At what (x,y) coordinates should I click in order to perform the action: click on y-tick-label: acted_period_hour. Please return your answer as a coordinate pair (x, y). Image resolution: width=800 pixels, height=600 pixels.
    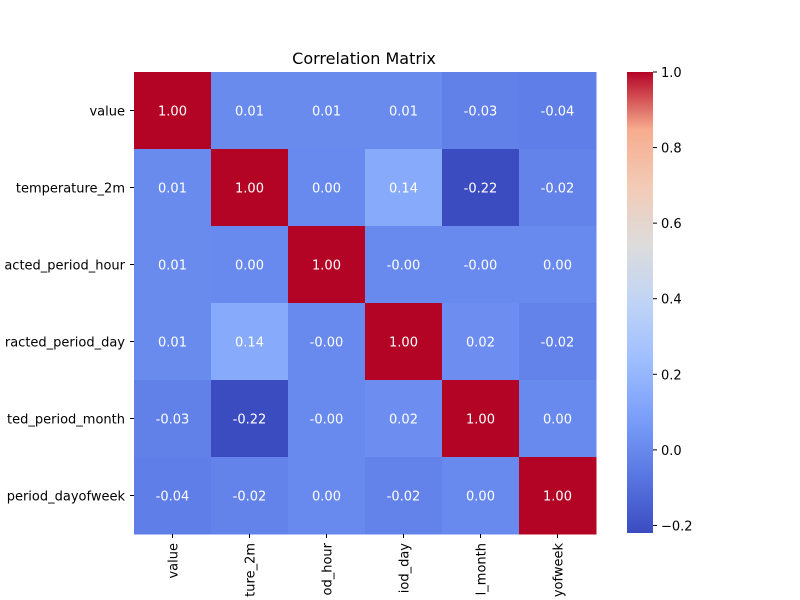
    Looking at the image, I should click on (64, 266).